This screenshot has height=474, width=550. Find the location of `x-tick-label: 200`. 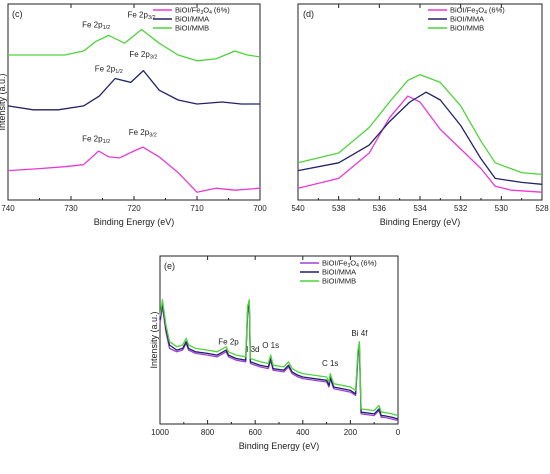

x-tick-label: 200 is located at coordinates (351, 432).